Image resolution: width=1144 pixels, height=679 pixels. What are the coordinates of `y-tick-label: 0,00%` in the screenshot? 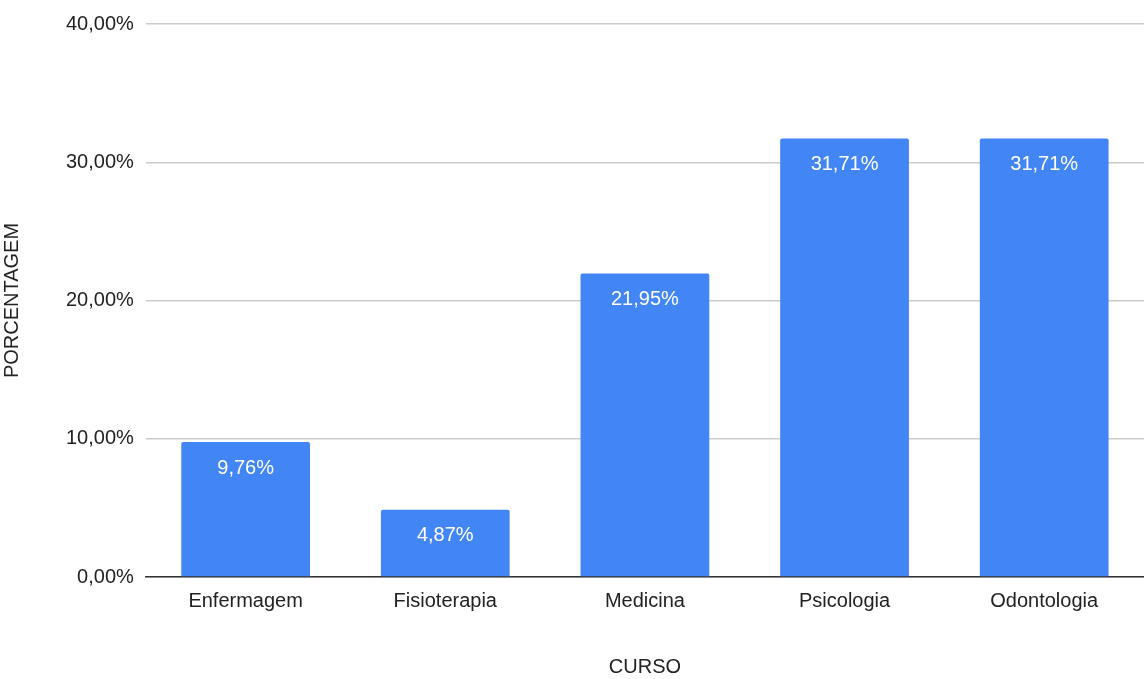 It's located at (106, 575).